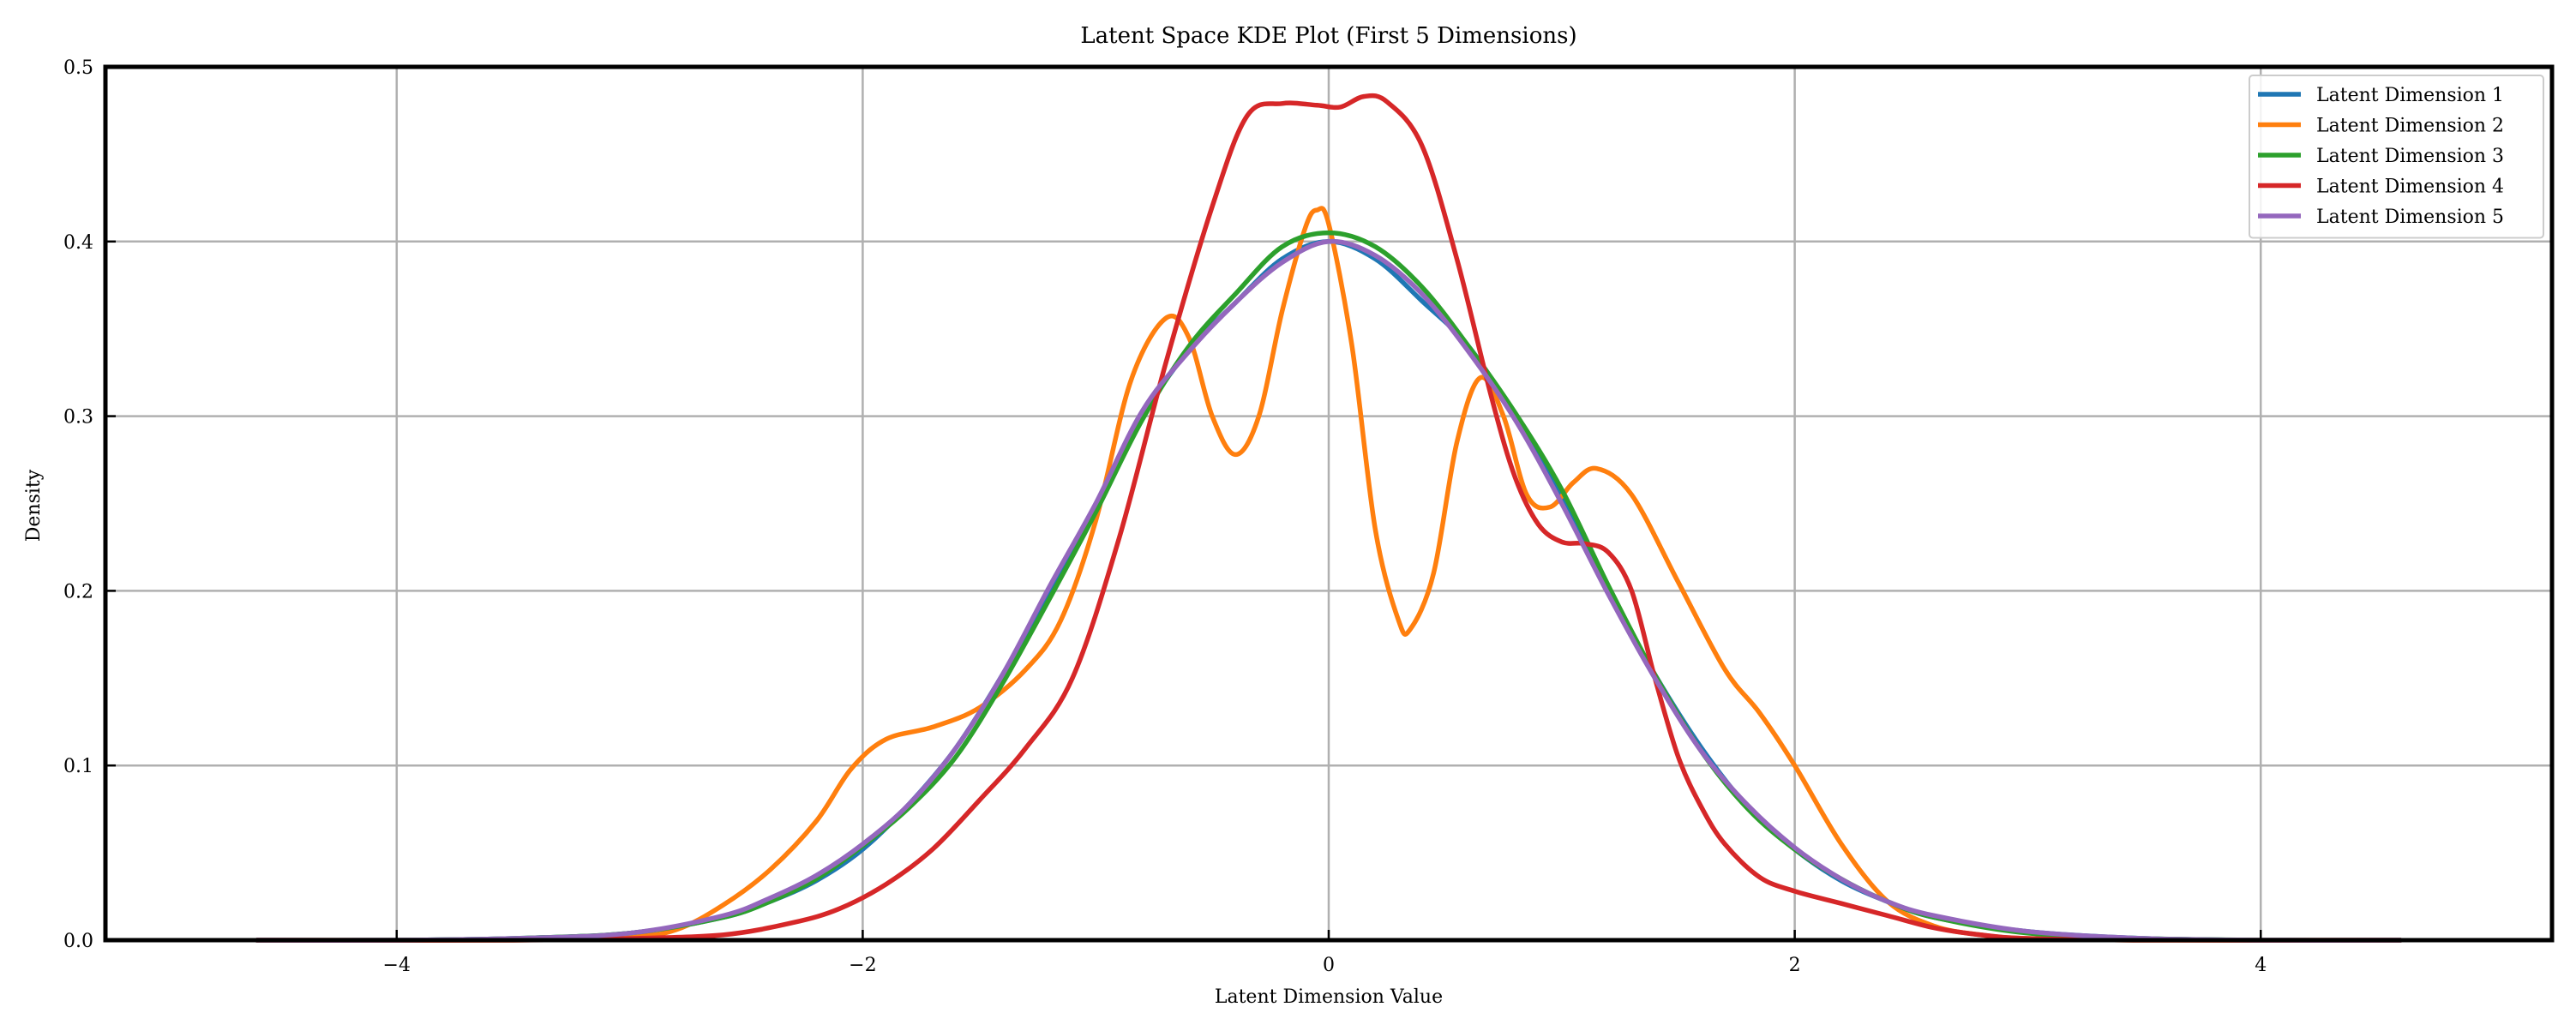 Image resolution: width=2576 pixels, height=1031 pixels. Describe the element at coordinates (78, 591) in the screenshot. I see `y-tick-label: 0.2` at that location.